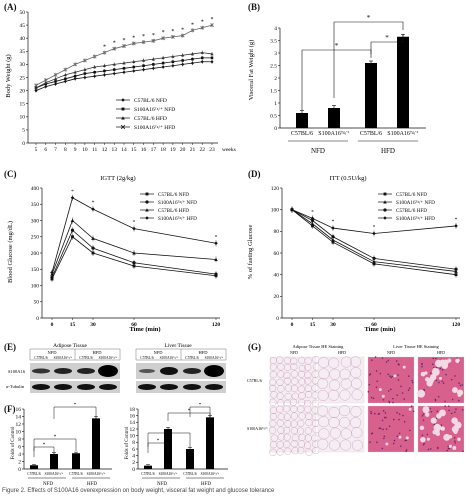 This screenshot has width=474, height=498. Describe the element at coordinates (206, 484) in the screenshot. I see `panel-f-group-right-hfd: HFD` at that location.